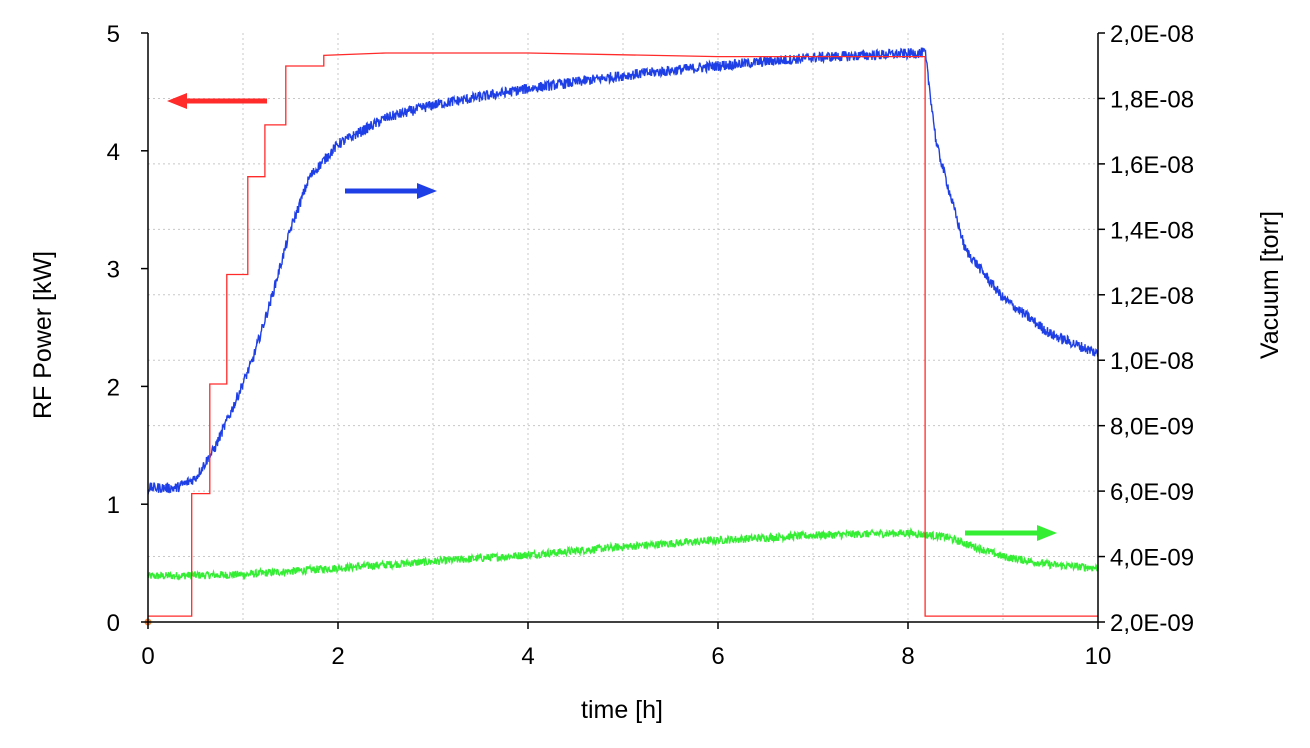 The width and height of the screenshot is (1310, 748). I want to click on y-left-tick-label: 1, so click(113, 505).